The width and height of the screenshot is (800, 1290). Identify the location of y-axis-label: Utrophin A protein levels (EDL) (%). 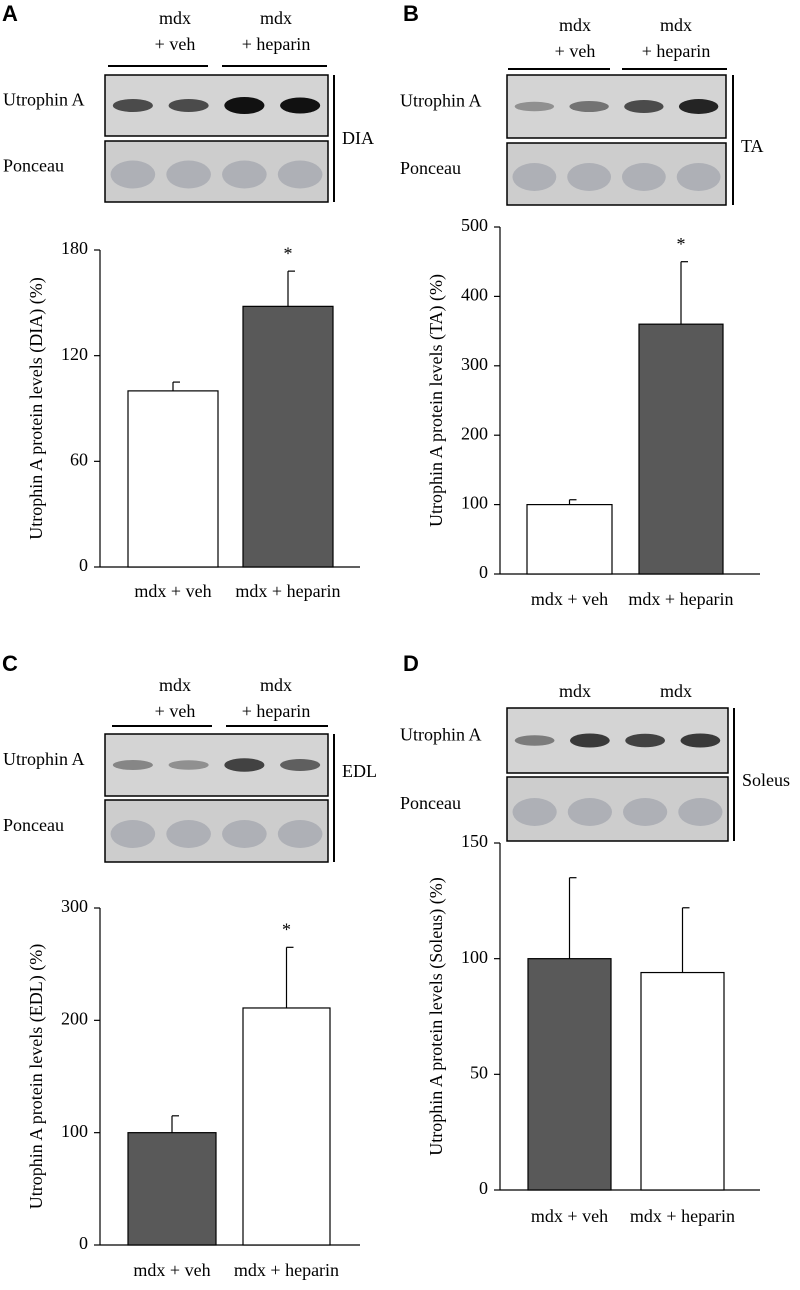
(36, 1076).